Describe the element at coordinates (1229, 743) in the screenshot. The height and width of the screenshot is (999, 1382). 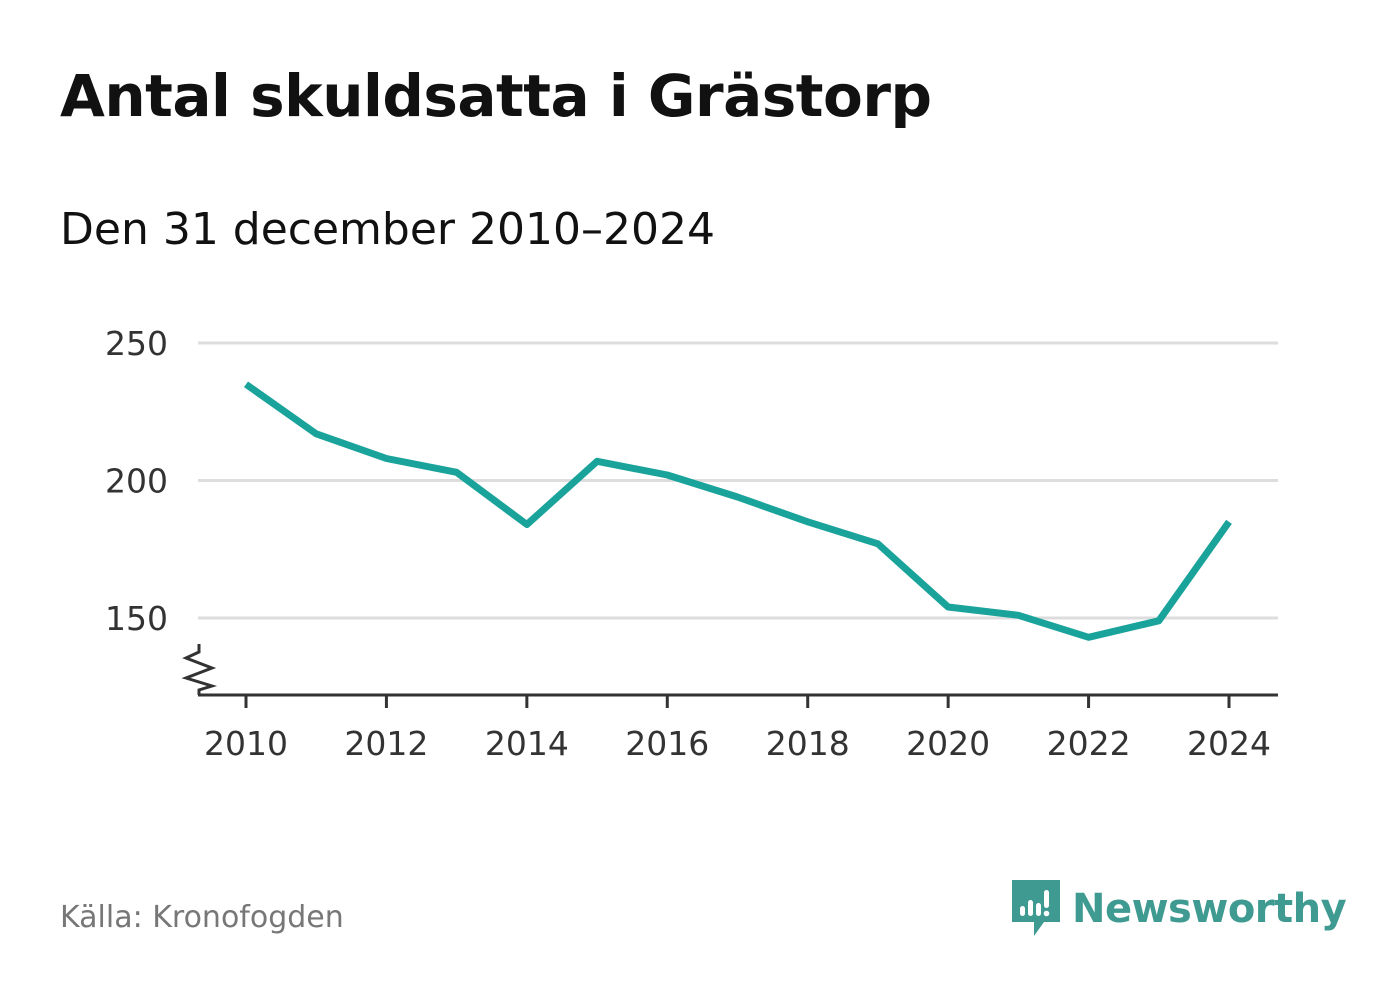
I see `x-tick-label: 2024` at that location.